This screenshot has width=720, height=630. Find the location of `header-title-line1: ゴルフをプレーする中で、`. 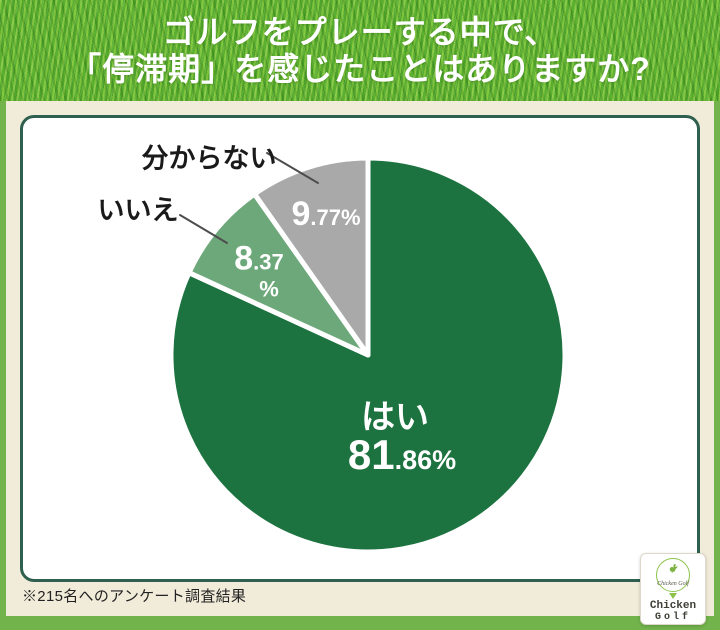

header-title-line1: ゴルフをプレーする中で、 is located at coordinates (360, 31).